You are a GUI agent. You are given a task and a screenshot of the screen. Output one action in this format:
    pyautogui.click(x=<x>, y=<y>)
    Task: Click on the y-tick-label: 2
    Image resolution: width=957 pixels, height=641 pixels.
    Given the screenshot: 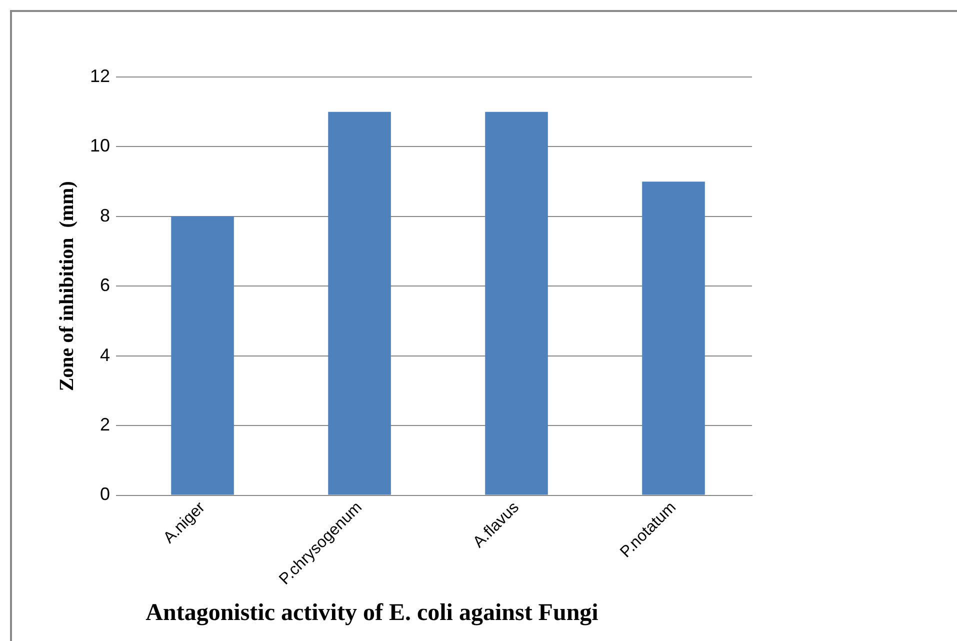 What is the action you would take?
    pyautogui.click(x=105, y=424)
    